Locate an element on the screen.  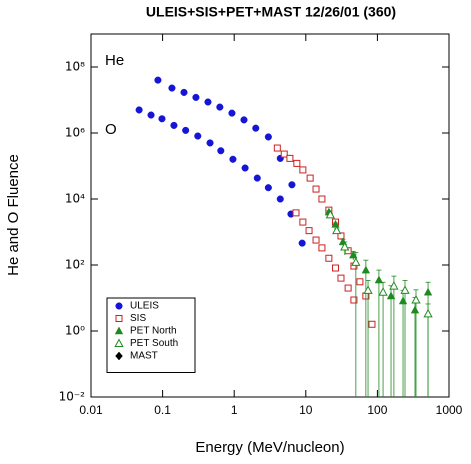
y-tick-label: 10⁶ is located at coordinates (75, 133).